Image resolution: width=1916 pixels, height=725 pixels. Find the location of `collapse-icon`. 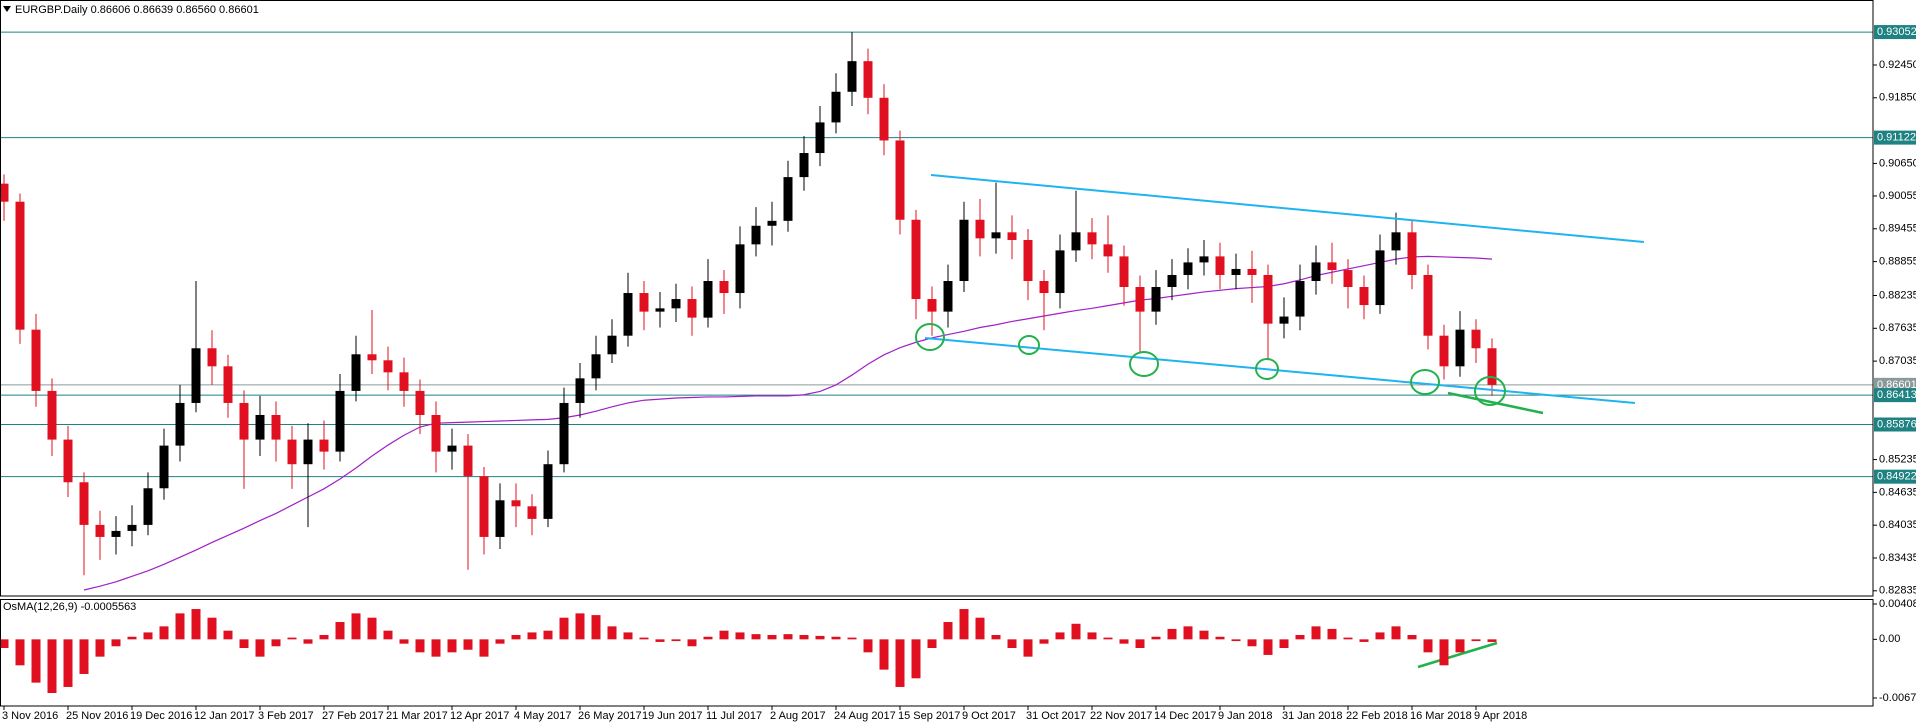

collapse-icon is located at coordinates (7, 9).